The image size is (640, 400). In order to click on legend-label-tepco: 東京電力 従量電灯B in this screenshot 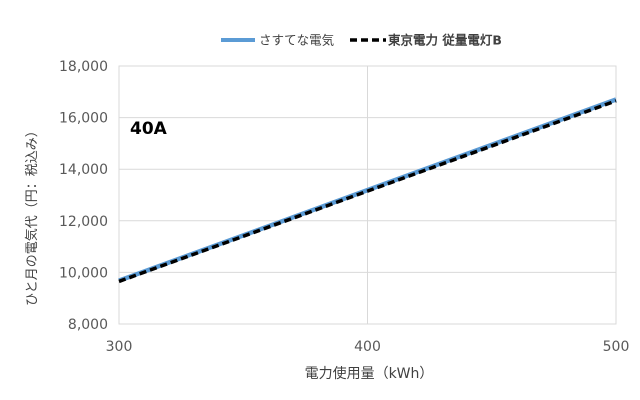, I will do `click(445, 40)`.